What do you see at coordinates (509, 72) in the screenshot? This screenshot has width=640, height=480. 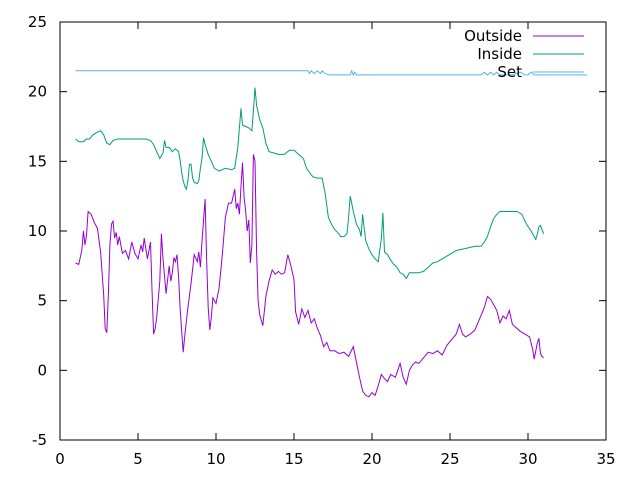 I see `legend-label-set: Set` at bounding box center [509, 72].